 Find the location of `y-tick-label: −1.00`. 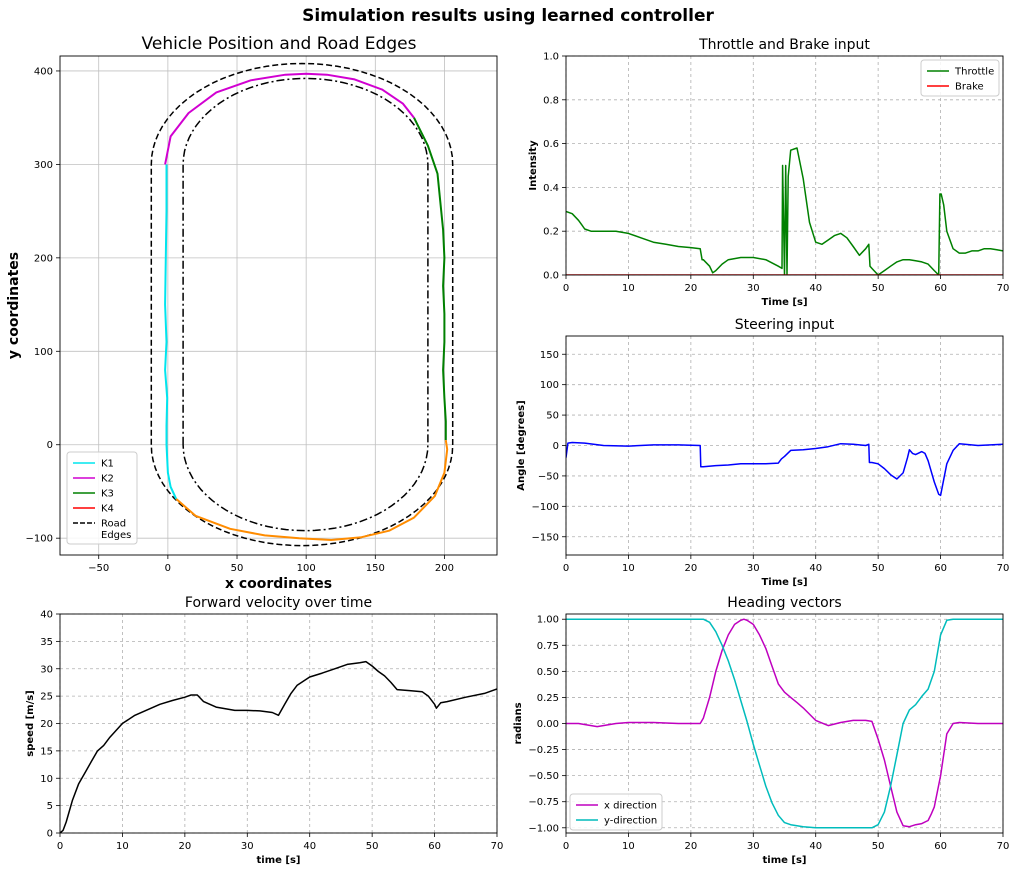

y-tick-label: −1.00 is located at coordinates (543, 828).